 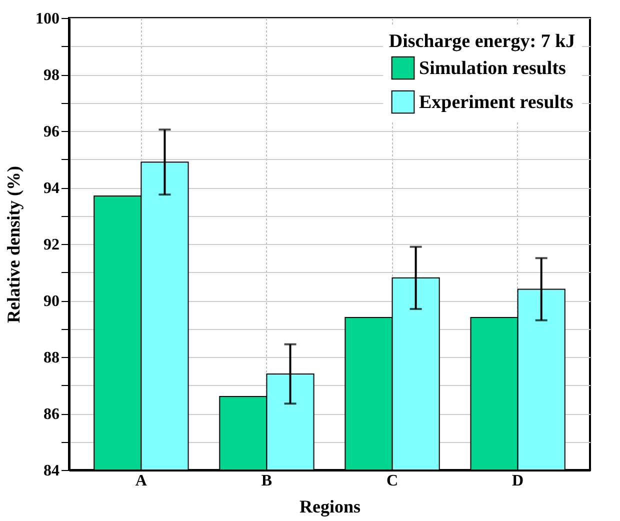 What do you see at coordinates (52, 132) in the screenshot?
I see `y-tick-label: 96` at bounding box center [52, 132].